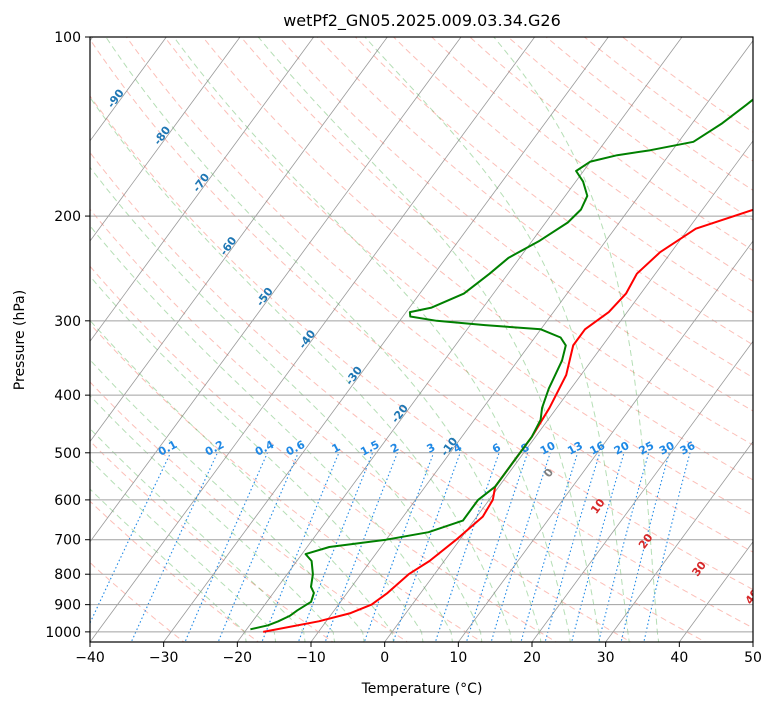 This screenshot has width=775, height=708. What do you see at coordinates (164, 658) in the screenshot?
I see `x-tick-label: −30` at bounding box center [164, 658].